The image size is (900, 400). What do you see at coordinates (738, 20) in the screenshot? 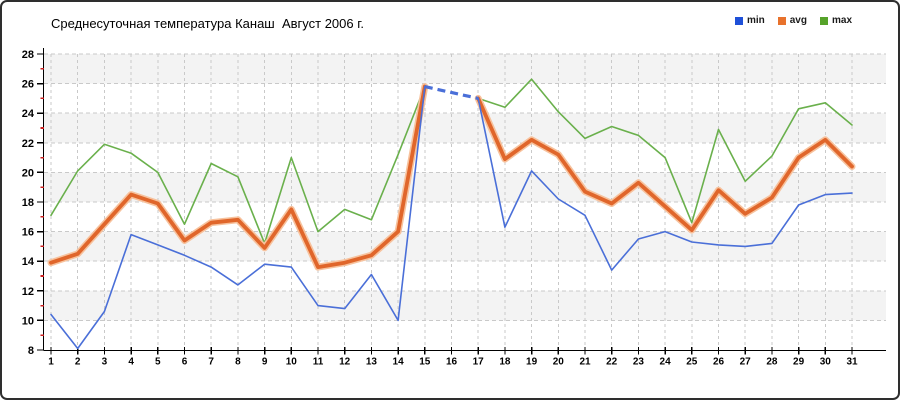
I see `min-series-swatch-icon` at bounding box center [738, 20].